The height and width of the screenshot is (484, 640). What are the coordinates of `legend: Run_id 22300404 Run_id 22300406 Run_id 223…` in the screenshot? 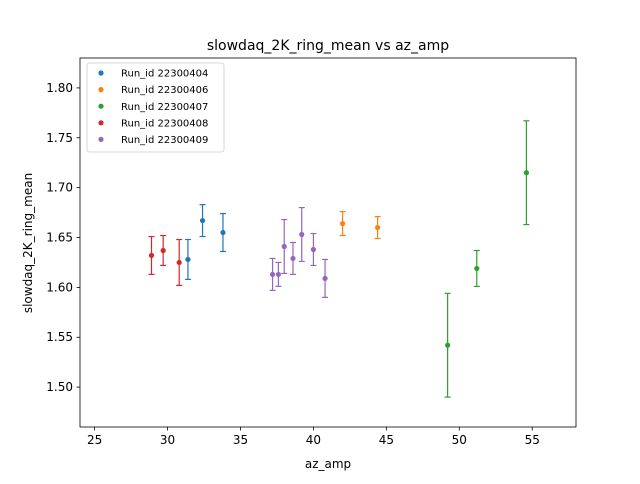 It's located at (155, 107).